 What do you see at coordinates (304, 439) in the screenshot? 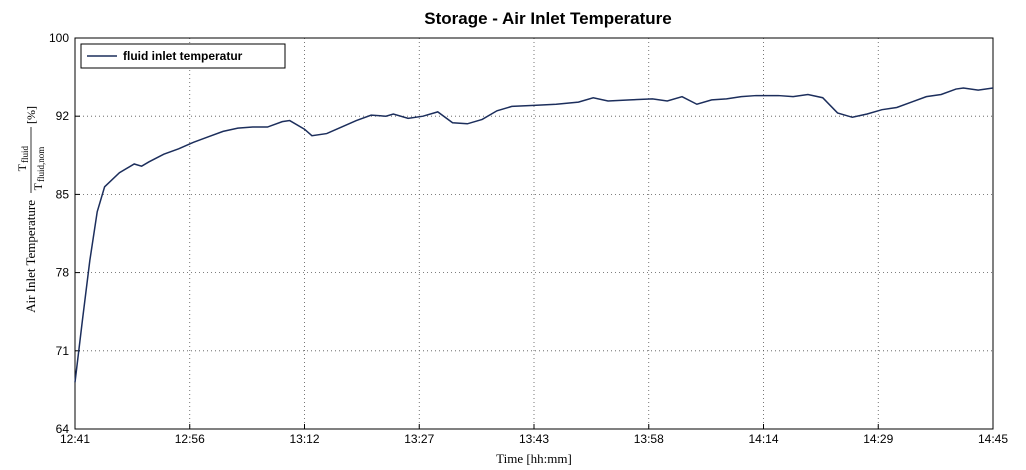
I see `x-tick-label: 13:12` at bounding box center [304, 439].